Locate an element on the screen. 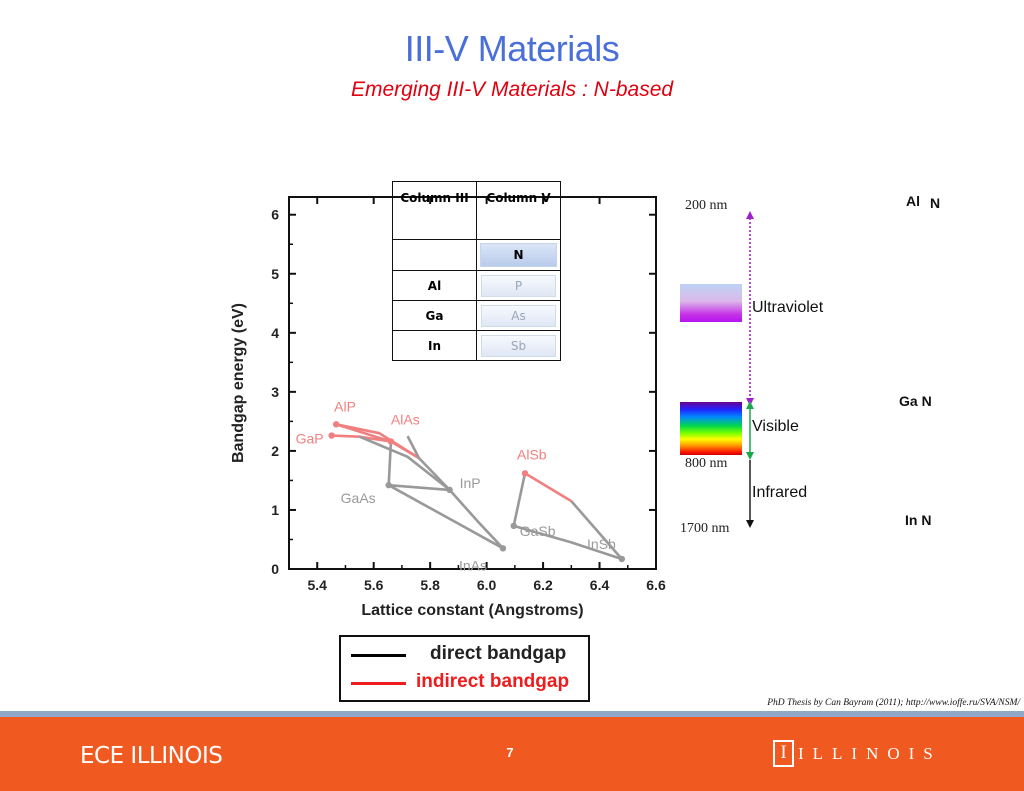 This screenshot has width=1024, height=791. compound-inn: In N is located at coordinates (918, 520).